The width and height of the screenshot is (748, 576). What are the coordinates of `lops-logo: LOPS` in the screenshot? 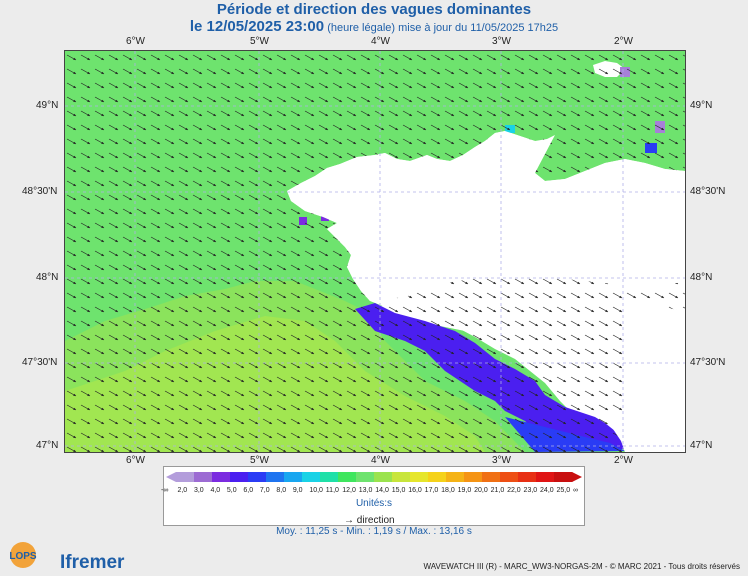 It's located at (23, 555).